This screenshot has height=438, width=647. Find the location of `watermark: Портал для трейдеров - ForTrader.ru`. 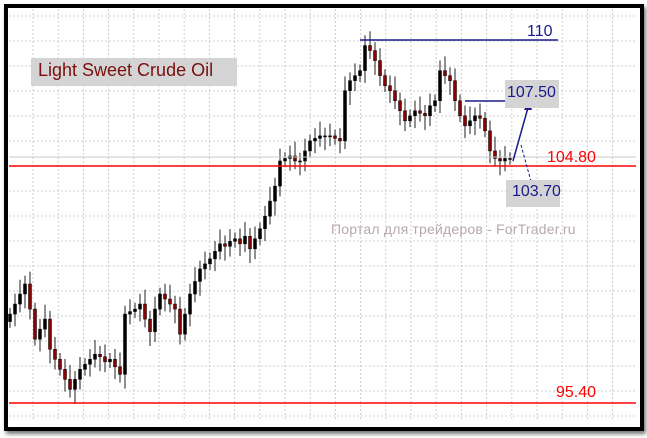

watermark: Портал для трейдеров - ForTrader.ru is located at coordinates (453, 229).